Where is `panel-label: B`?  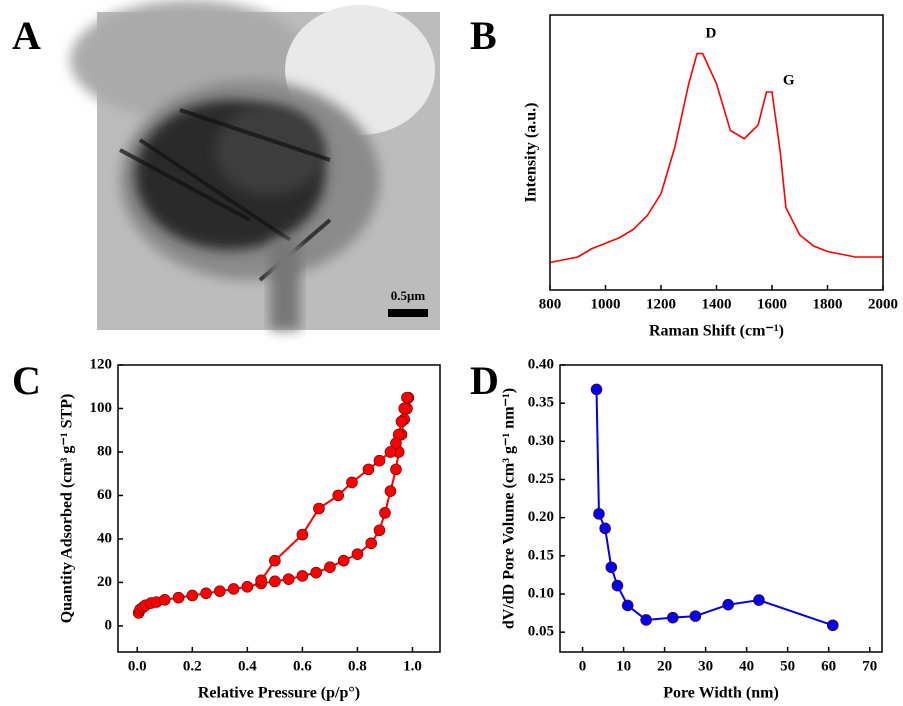
panel-label: B is located at coordinates (483, 35).